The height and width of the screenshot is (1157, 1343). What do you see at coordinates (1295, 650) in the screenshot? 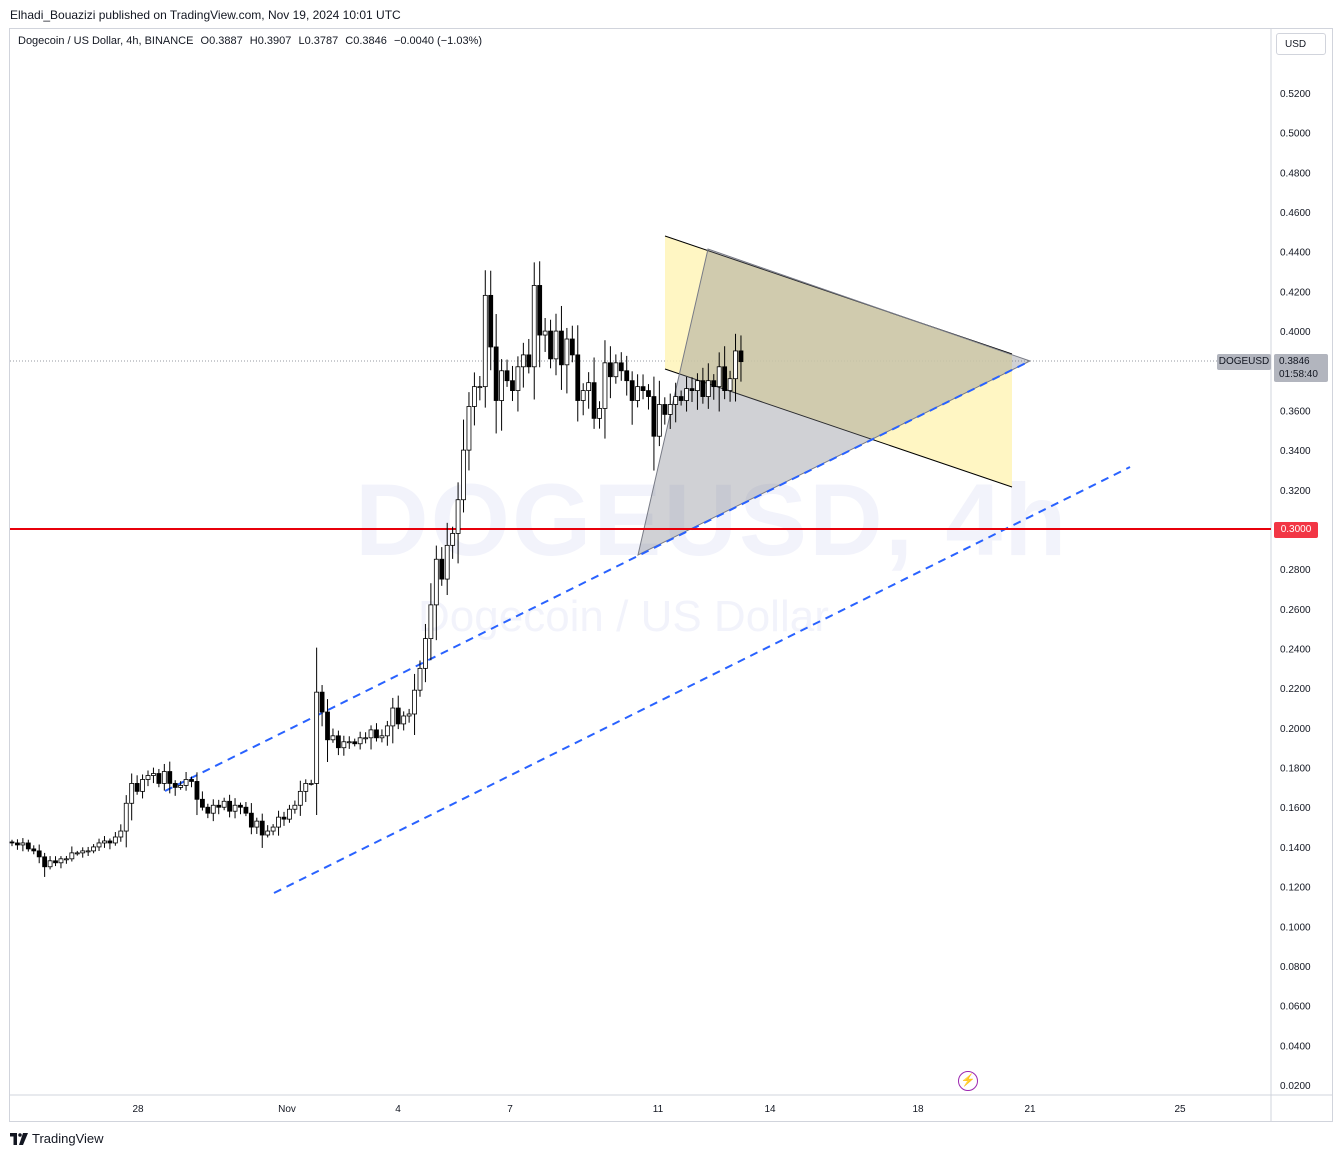
I see `price-tick-label: 0.2400` at bounding box center [1295, 650].